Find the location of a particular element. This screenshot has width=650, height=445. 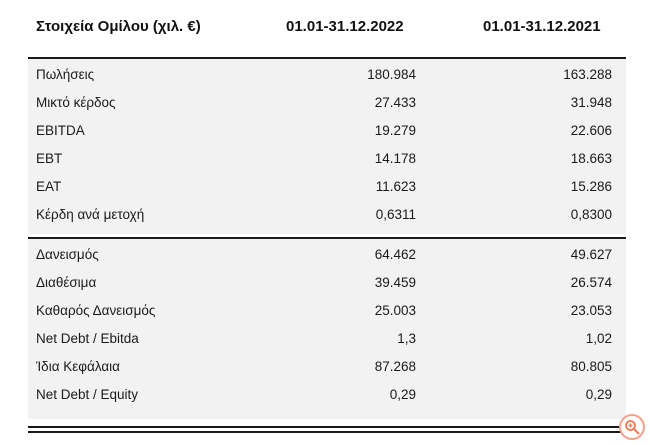

zoom-button is located at coordinates (632, 427).